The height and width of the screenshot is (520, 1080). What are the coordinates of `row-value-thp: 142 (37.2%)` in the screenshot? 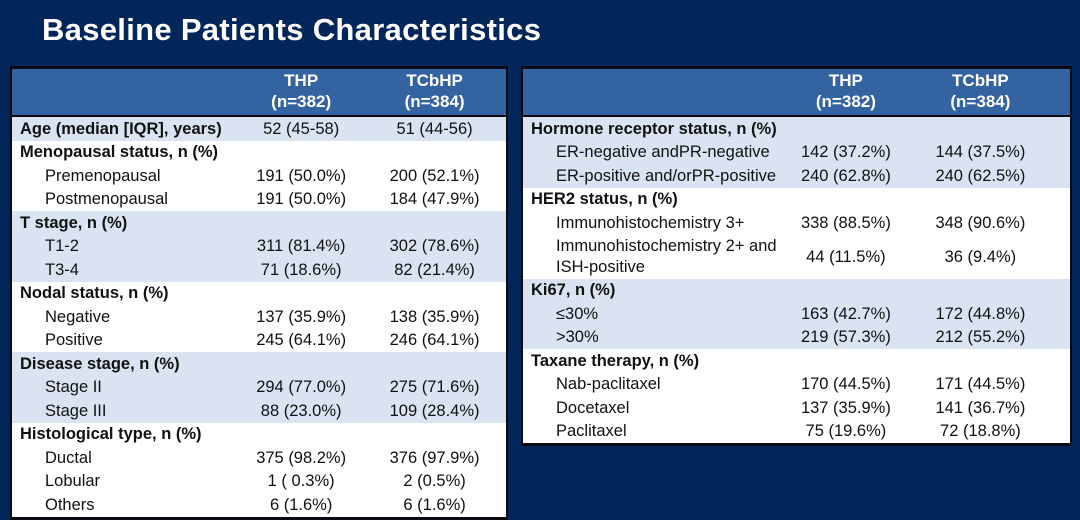 It's located at (846, 152).